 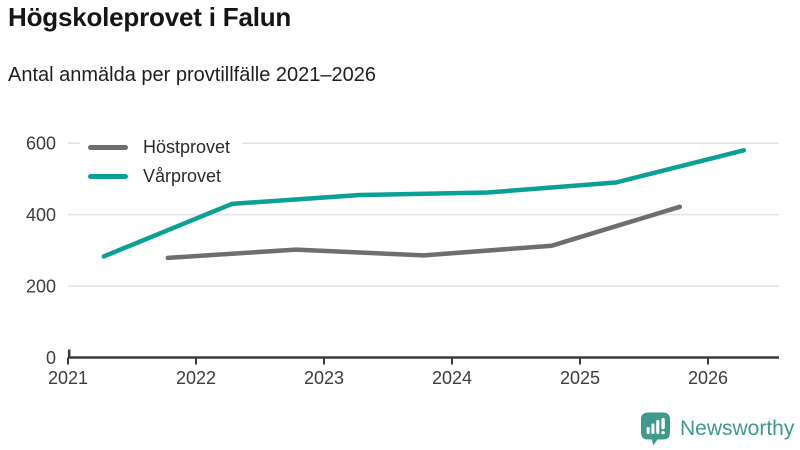 I want to click on x-tick-label-2025: 2025, so click(x=580, y=378).